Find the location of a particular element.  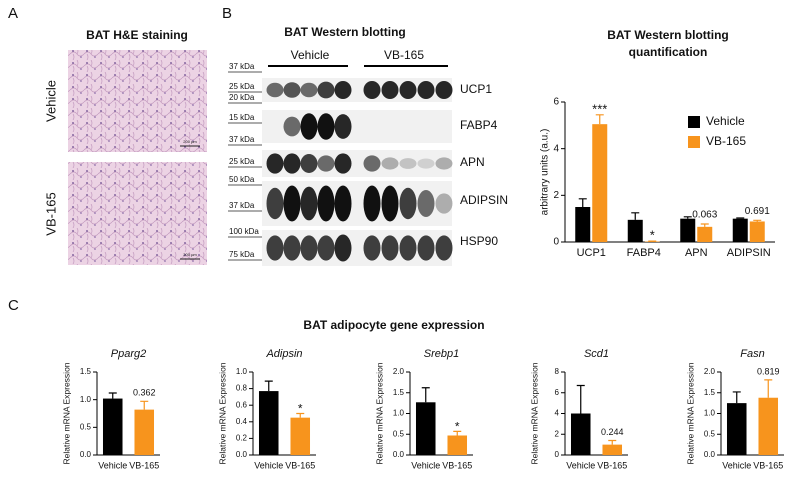

y-axis-label: arbitrary units (a.u.) is located at coordinates (545, 172).